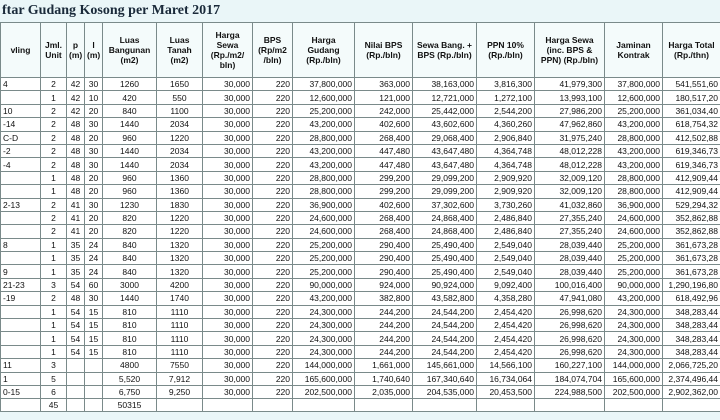  Describe the element at coordinates (569, 50) in the screenshot. I see `column-header: Harga Sewa (inc. BPS & PPN) (Rp./bln)` at that location.